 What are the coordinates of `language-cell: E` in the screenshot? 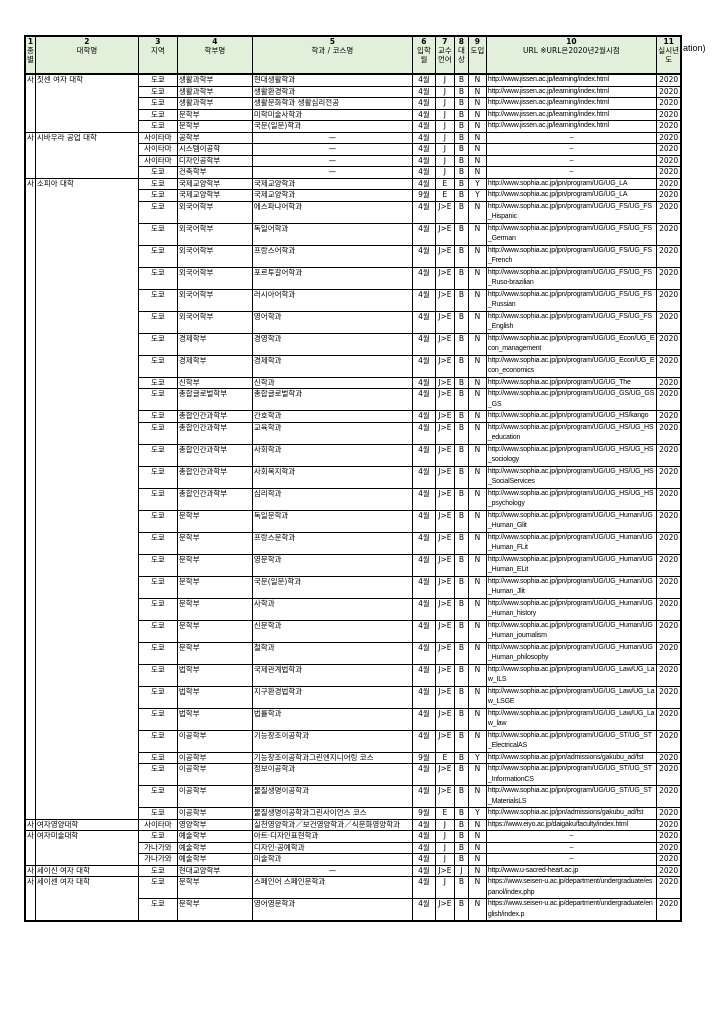 It's located at (444, 813).